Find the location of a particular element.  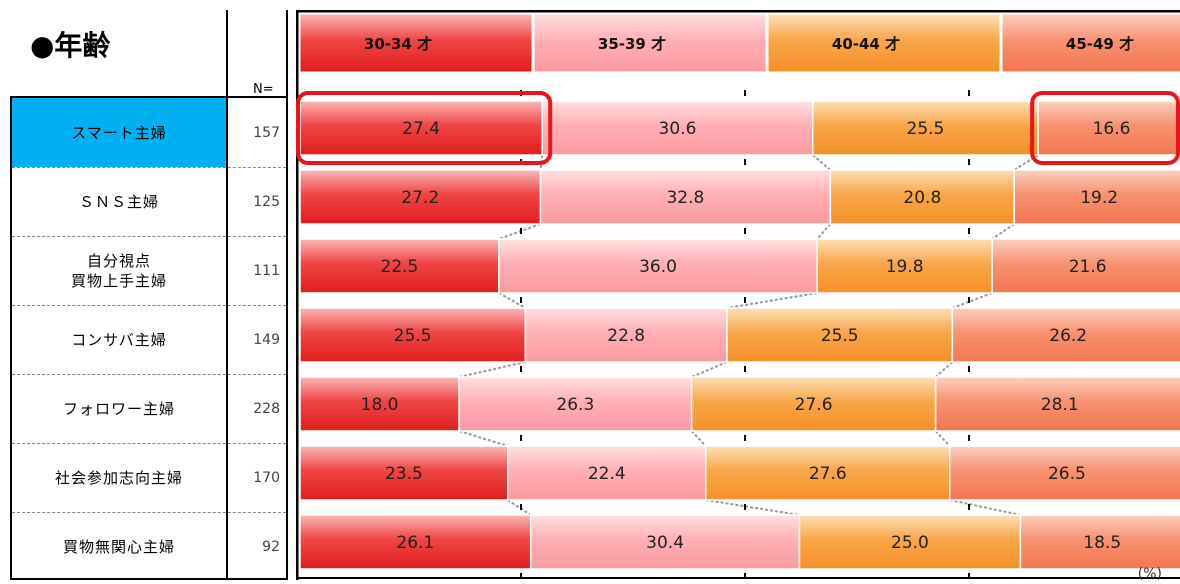

data-label: 28.1 is located at coordinates (1060, 405).